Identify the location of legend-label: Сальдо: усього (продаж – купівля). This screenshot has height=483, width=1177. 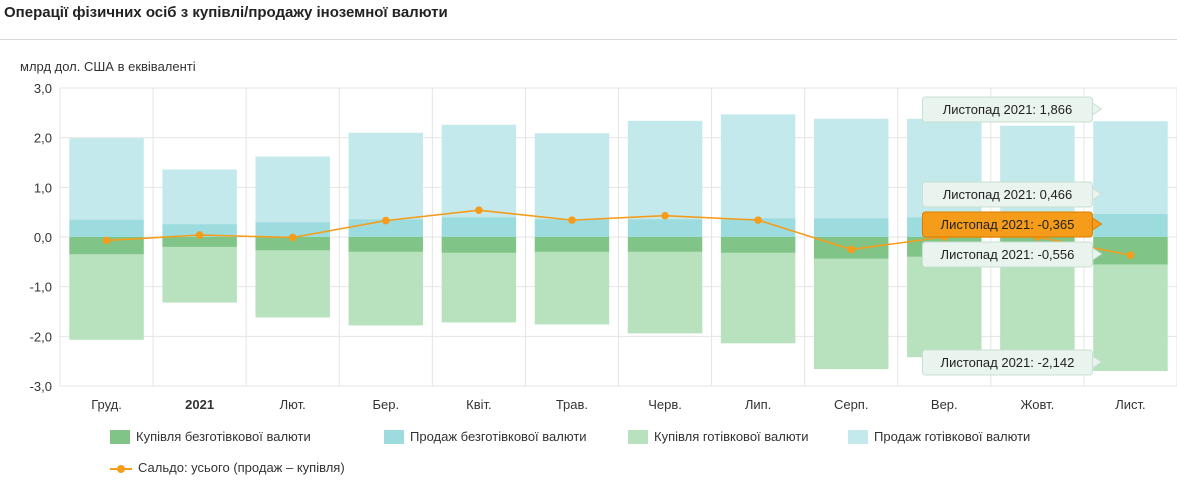
(241, 467).